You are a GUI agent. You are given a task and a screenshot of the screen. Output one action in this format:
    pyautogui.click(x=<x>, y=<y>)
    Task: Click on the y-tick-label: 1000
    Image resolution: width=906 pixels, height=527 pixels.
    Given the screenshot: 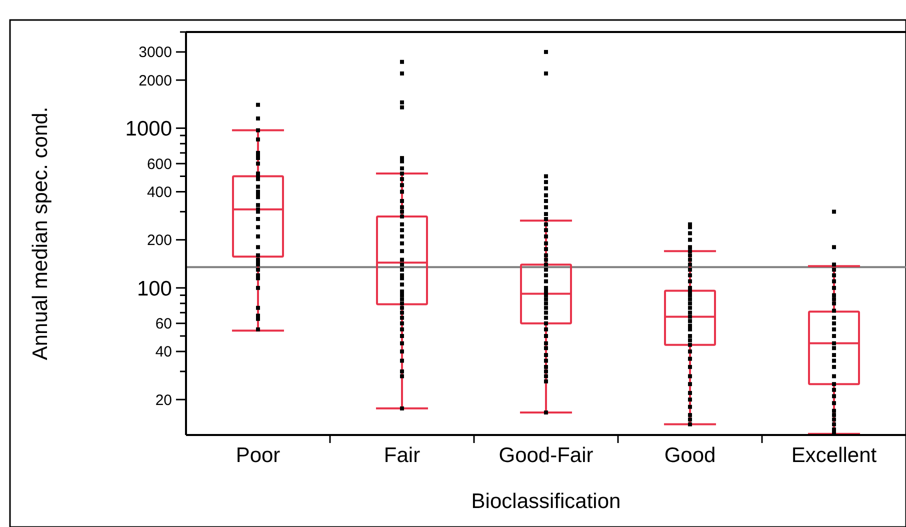 What is the action you would take?
    pyautogui.click(x=148, y=129)
    